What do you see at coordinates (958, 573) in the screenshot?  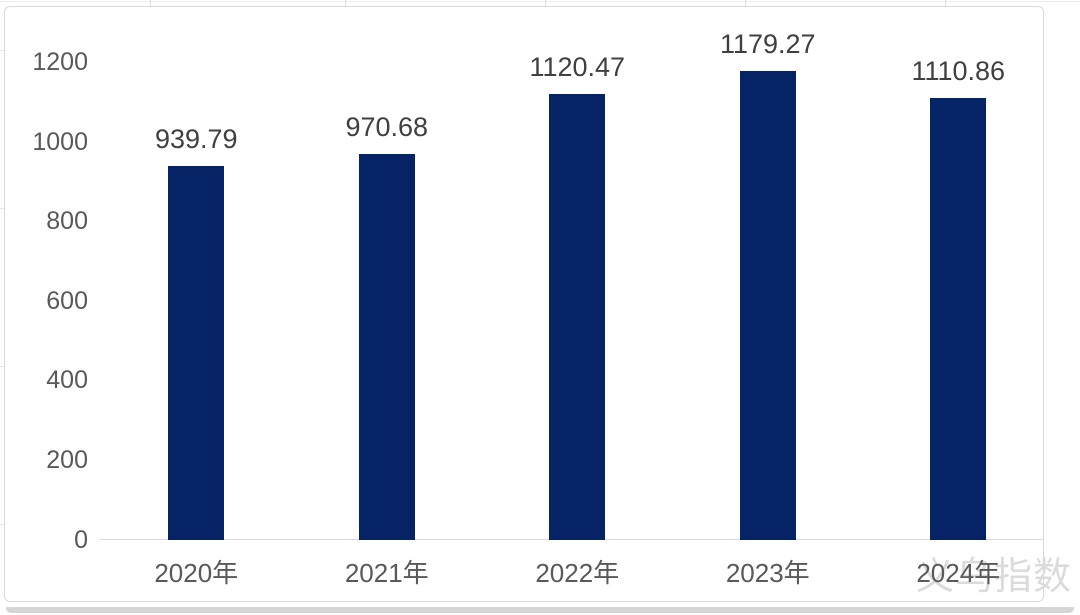 I see `x-axis-category-label: 2024年` at bounding box center [958, 573].